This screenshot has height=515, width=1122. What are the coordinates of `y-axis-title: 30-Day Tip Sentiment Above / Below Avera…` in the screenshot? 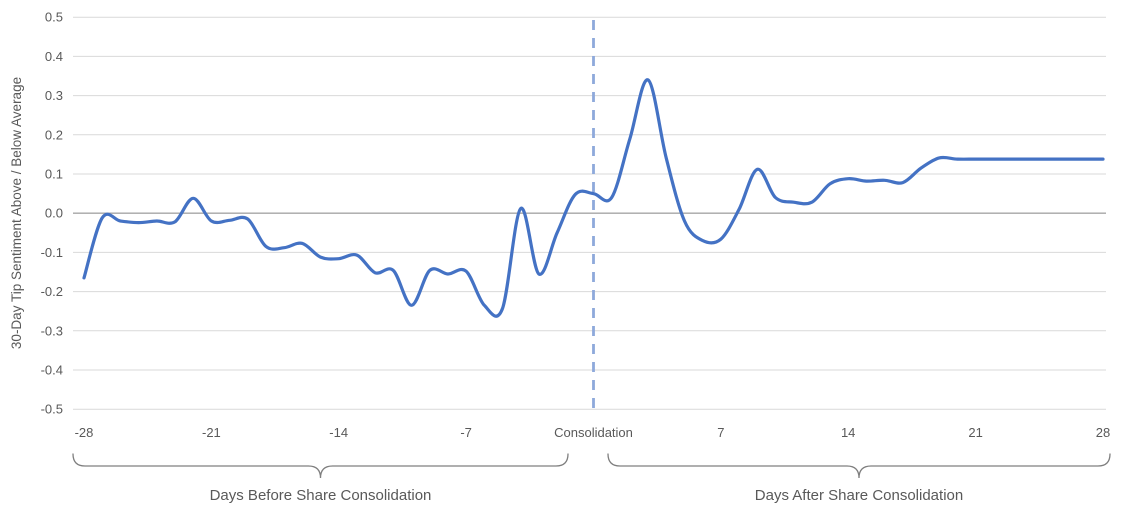 It's located at (16, 213).